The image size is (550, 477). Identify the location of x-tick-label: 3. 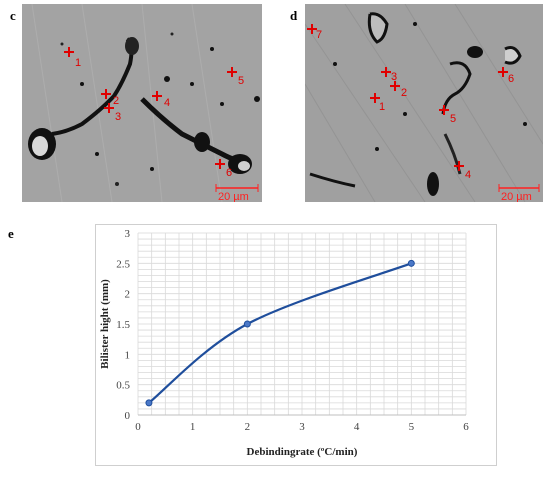
(302, 427).